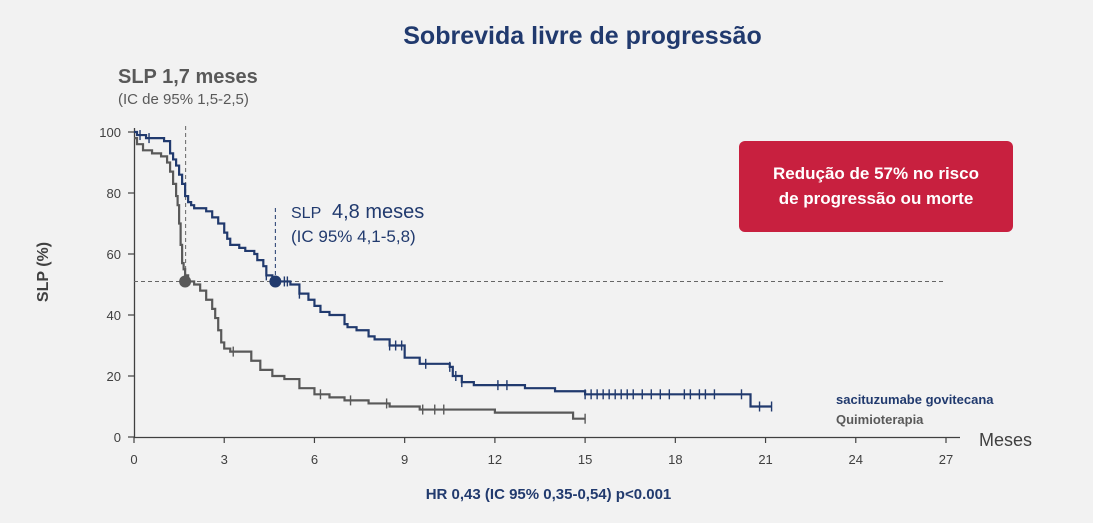 The image size is (1093, 523). What do you see at coordinates (378, 212) in the screenshot?
I see `pfs-sg-label-value: 4,8 meses` at bounding box center [378, 212].